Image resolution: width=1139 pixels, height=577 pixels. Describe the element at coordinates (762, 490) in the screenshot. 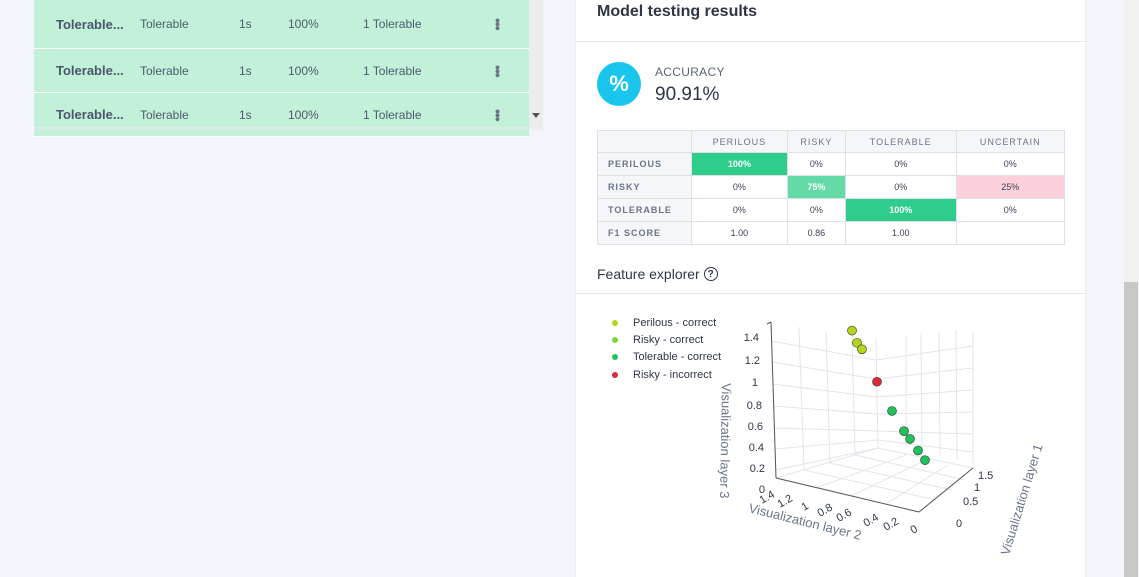

I see `z-tick-label: 0` at that location.